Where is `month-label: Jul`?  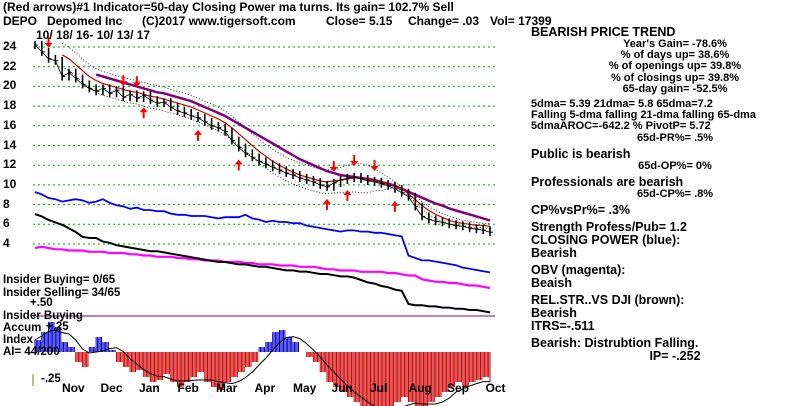 month-label: Jul is located at coordinates (379, 388).